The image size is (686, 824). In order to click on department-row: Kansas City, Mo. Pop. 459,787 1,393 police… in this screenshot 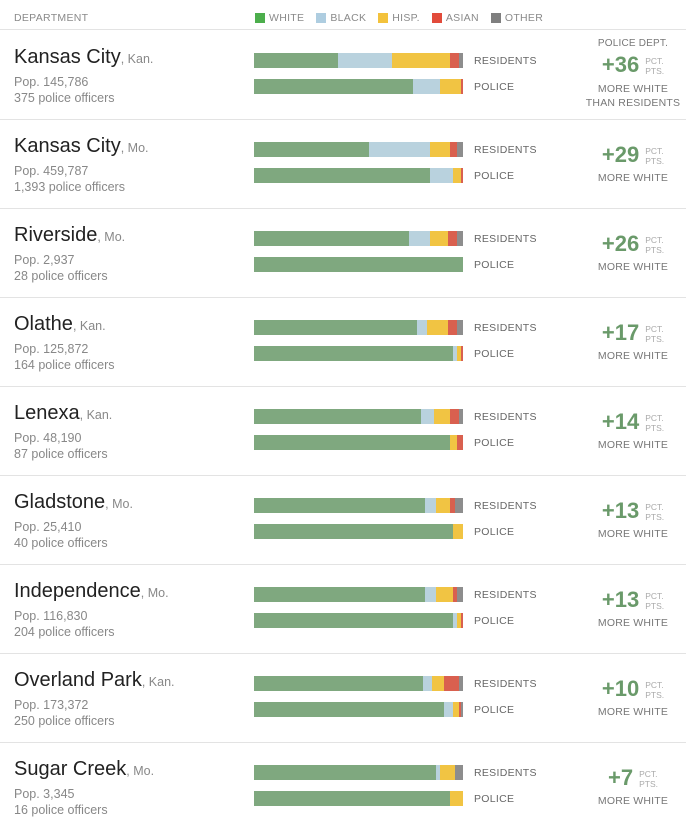, I will do `click(343, 164)`.